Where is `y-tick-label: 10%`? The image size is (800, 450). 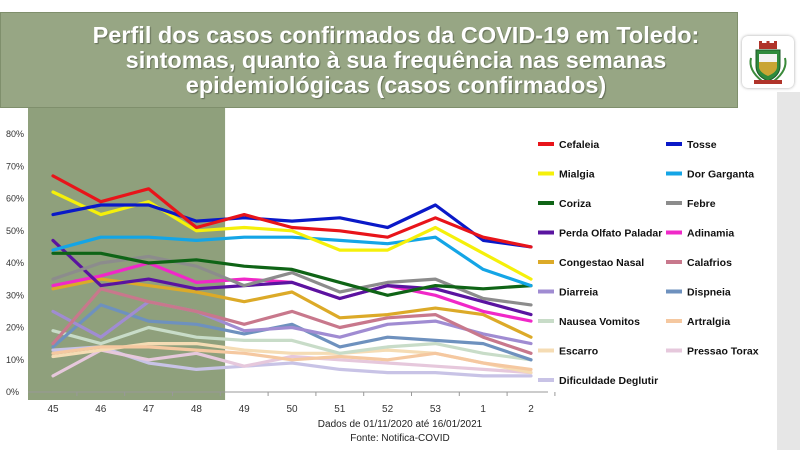 y-tick-label: 10% is located at coordinates (15, 360).